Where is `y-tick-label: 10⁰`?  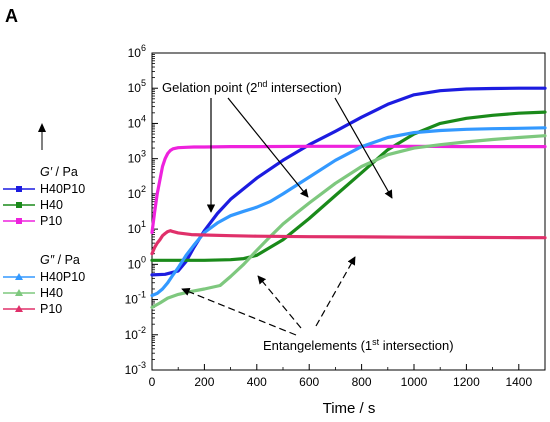 y-tick-label: 10⁰ is located at coordinates (137, 262).